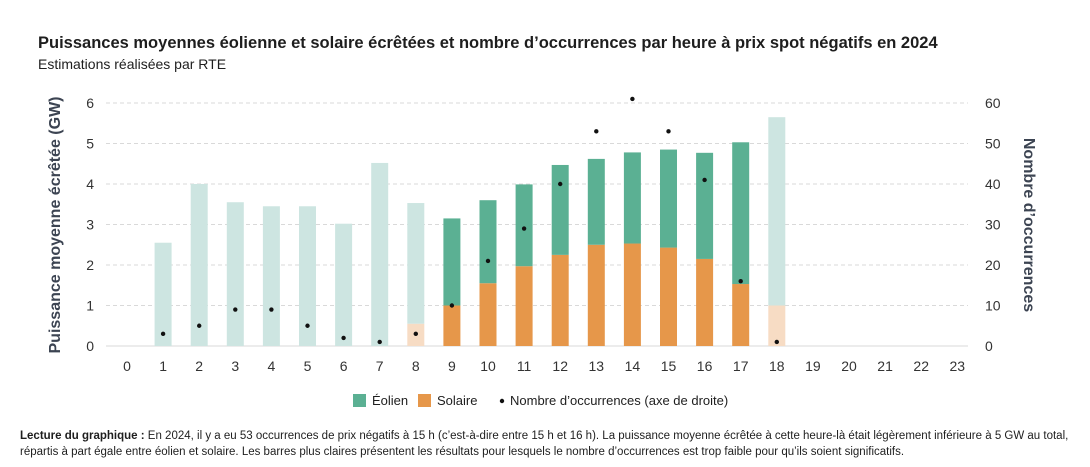 The height and width of the screenshot is (467, 1090). I want to click on y-axis-left-title: Puissance moyenne écrêtée (GW), so click(55, 225).